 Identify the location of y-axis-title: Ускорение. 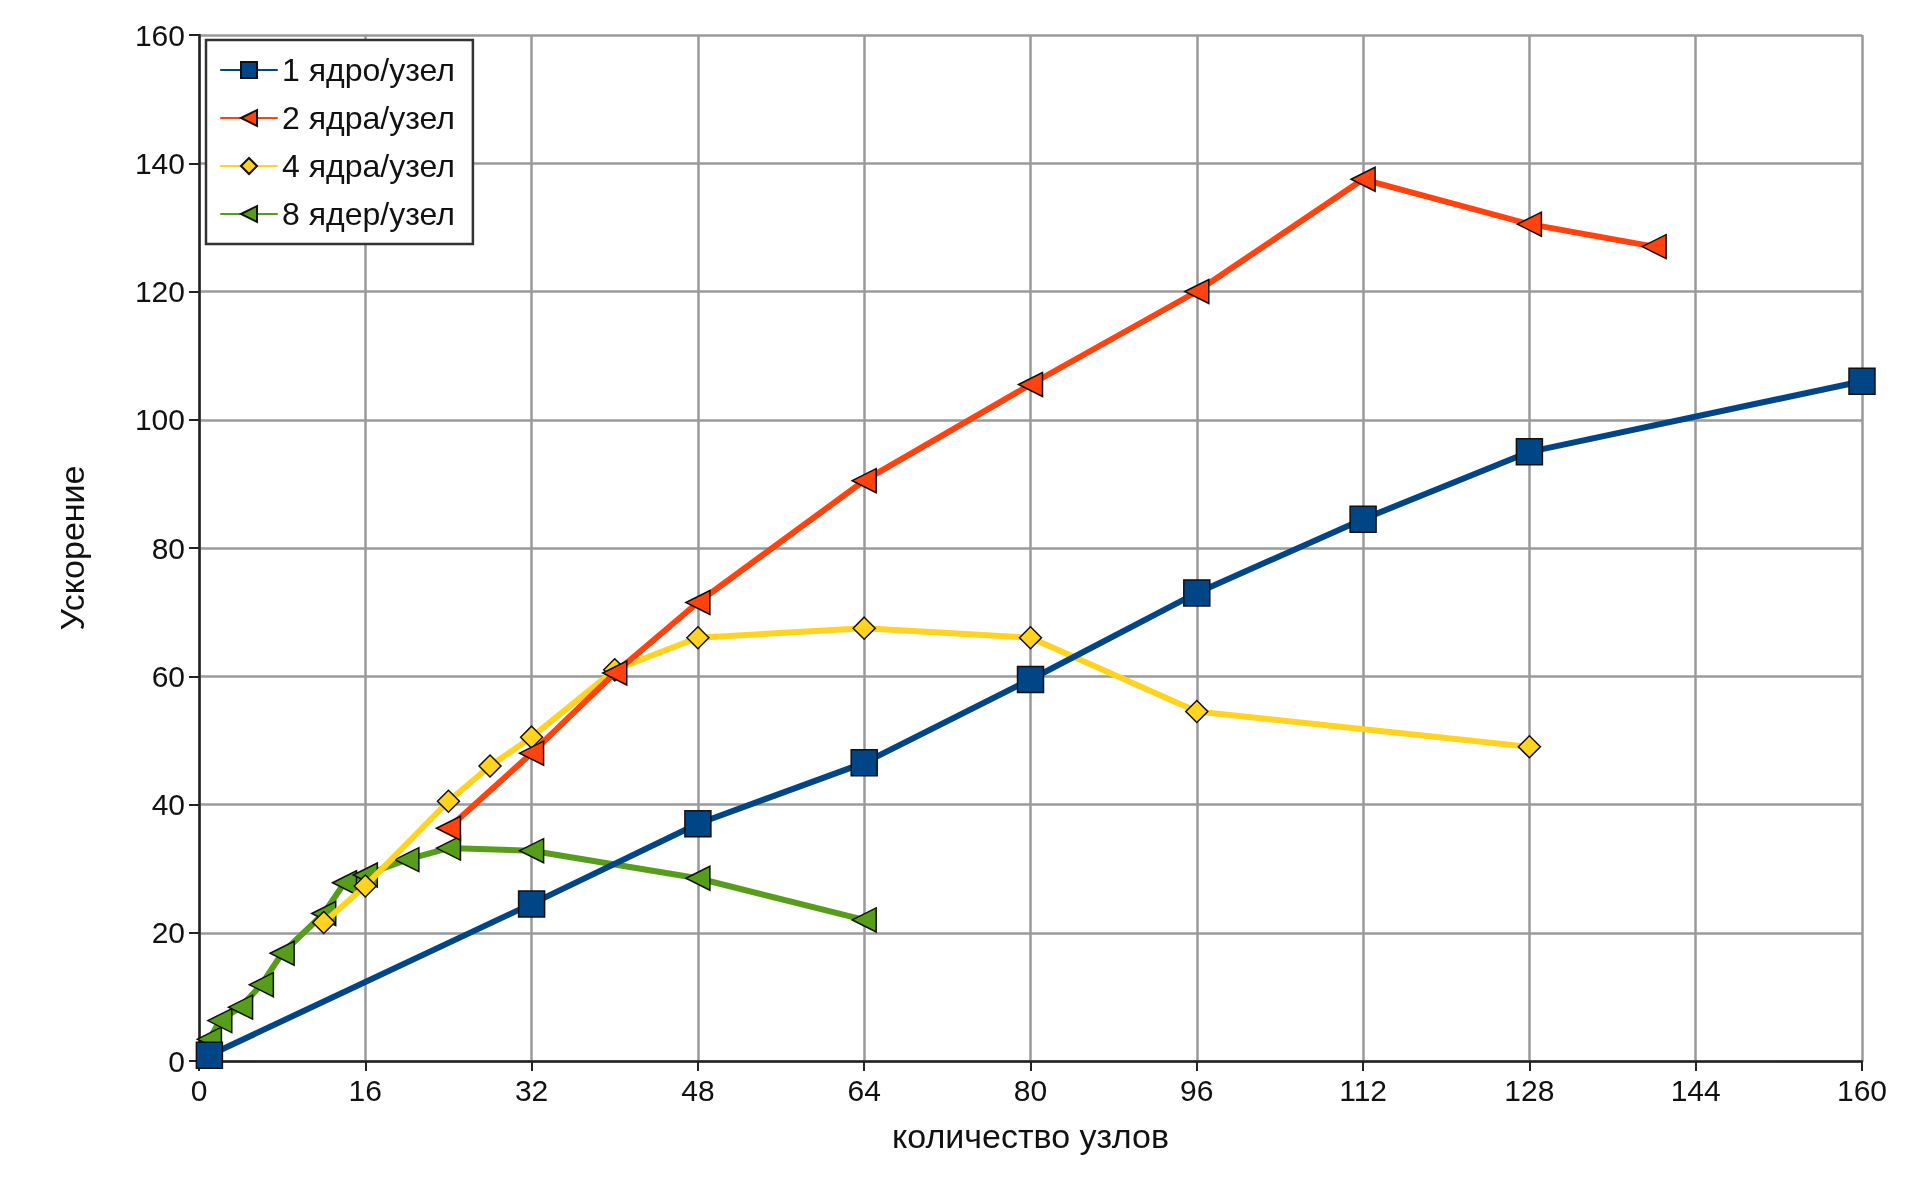
(72, 548).